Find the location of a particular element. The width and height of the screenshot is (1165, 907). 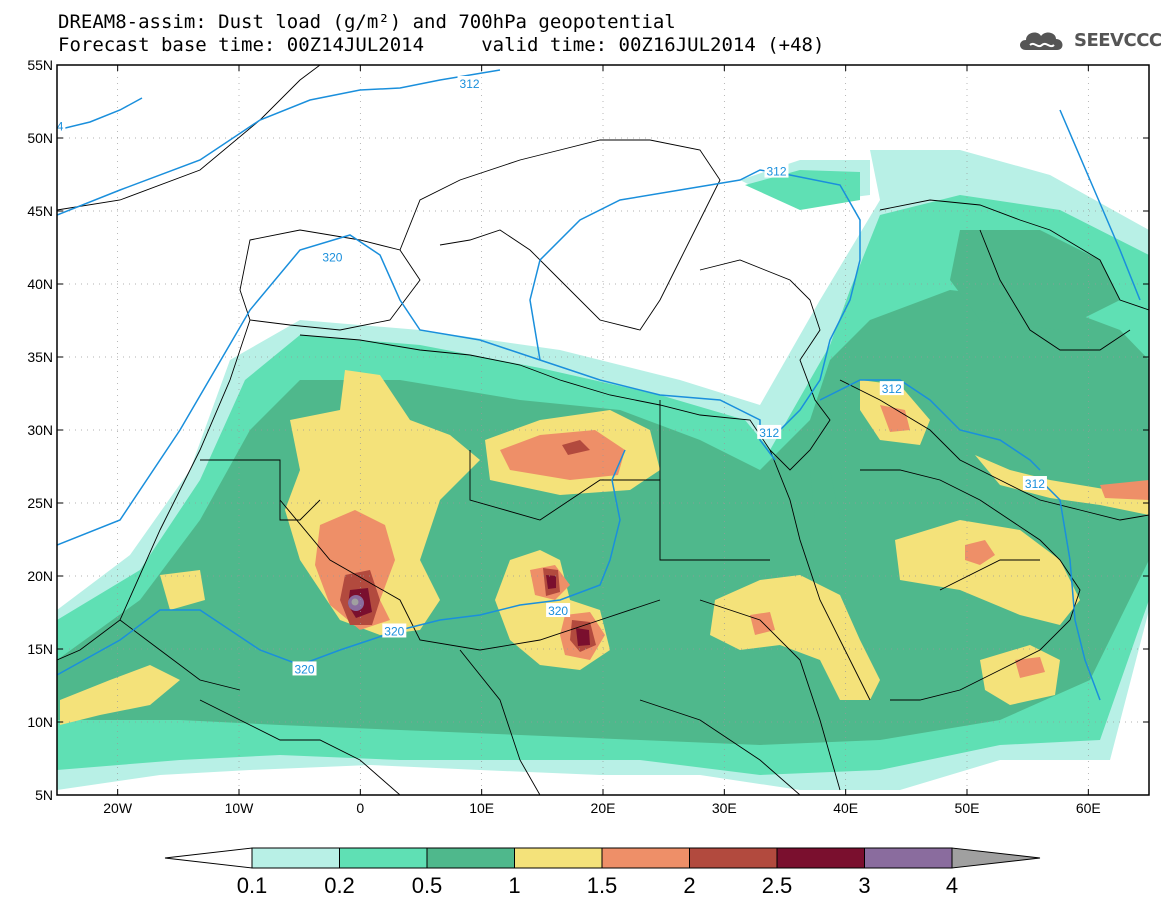

colorbar-legend: 0.1 0.2 0.5 1 1.5 2 2.5 3 4 is located at coordinates (602, 872).